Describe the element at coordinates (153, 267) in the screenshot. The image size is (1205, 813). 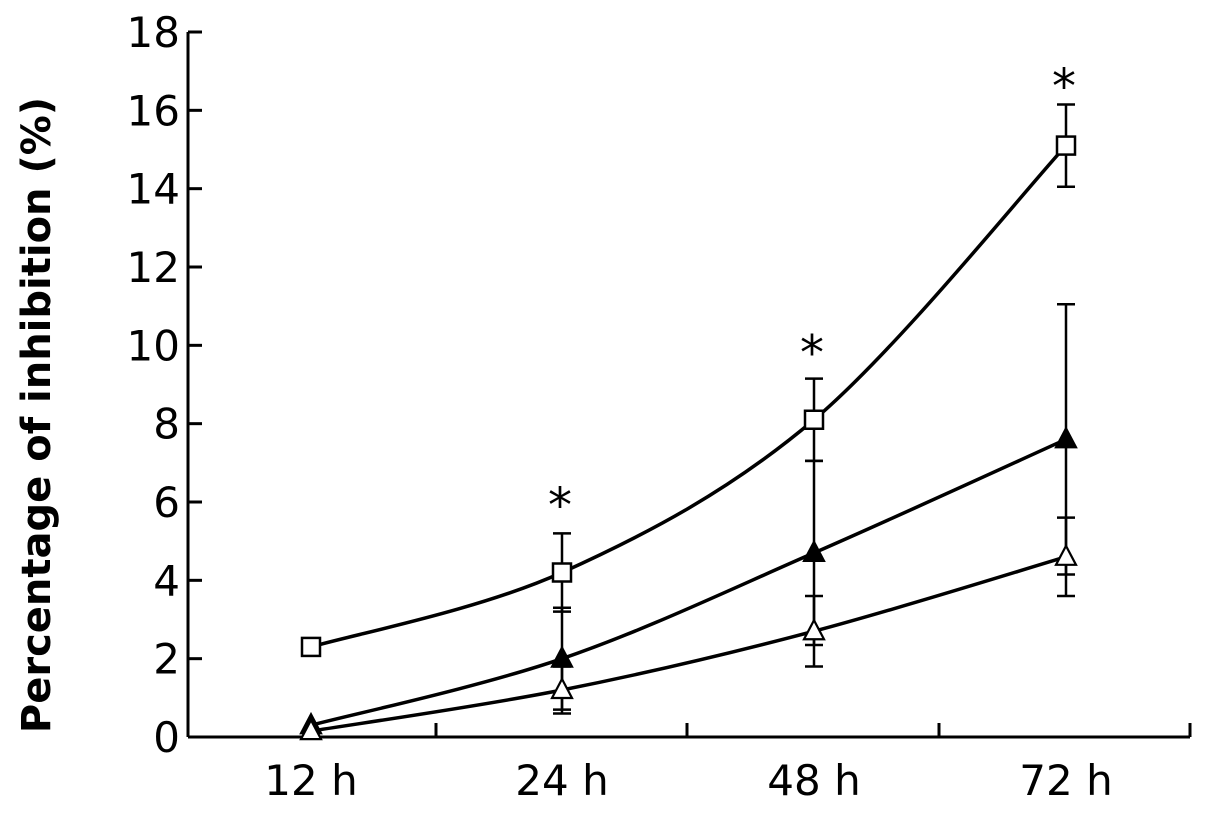
I see `y-tick-label: 12` at that location.